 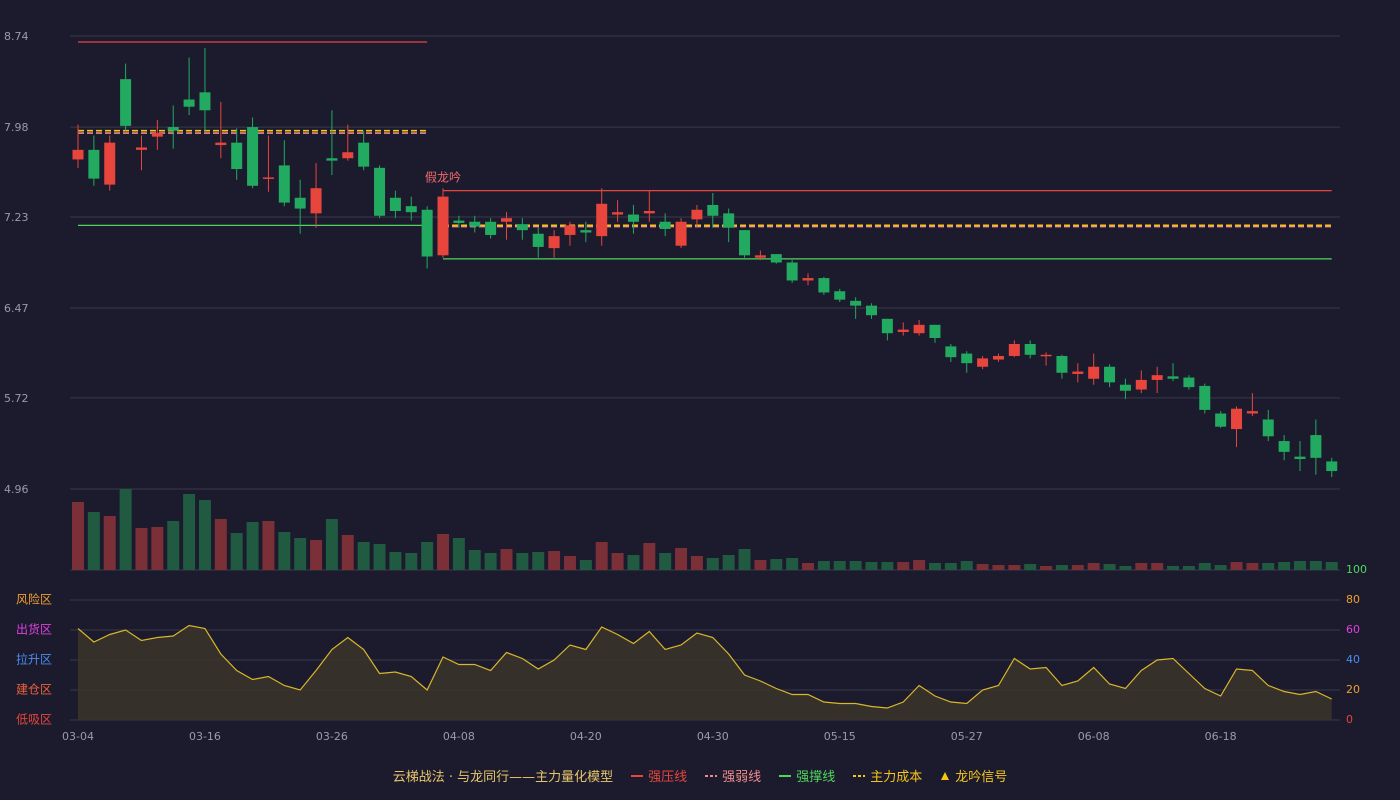 I want to click on x-tick-label: 05-27, so click(x=967, y=736).